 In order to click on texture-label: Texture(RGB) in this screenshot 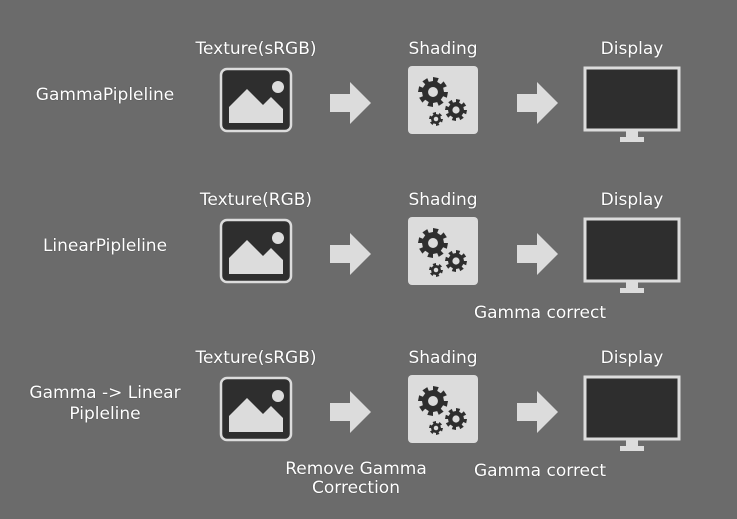, I will do `click(256, 200)`.